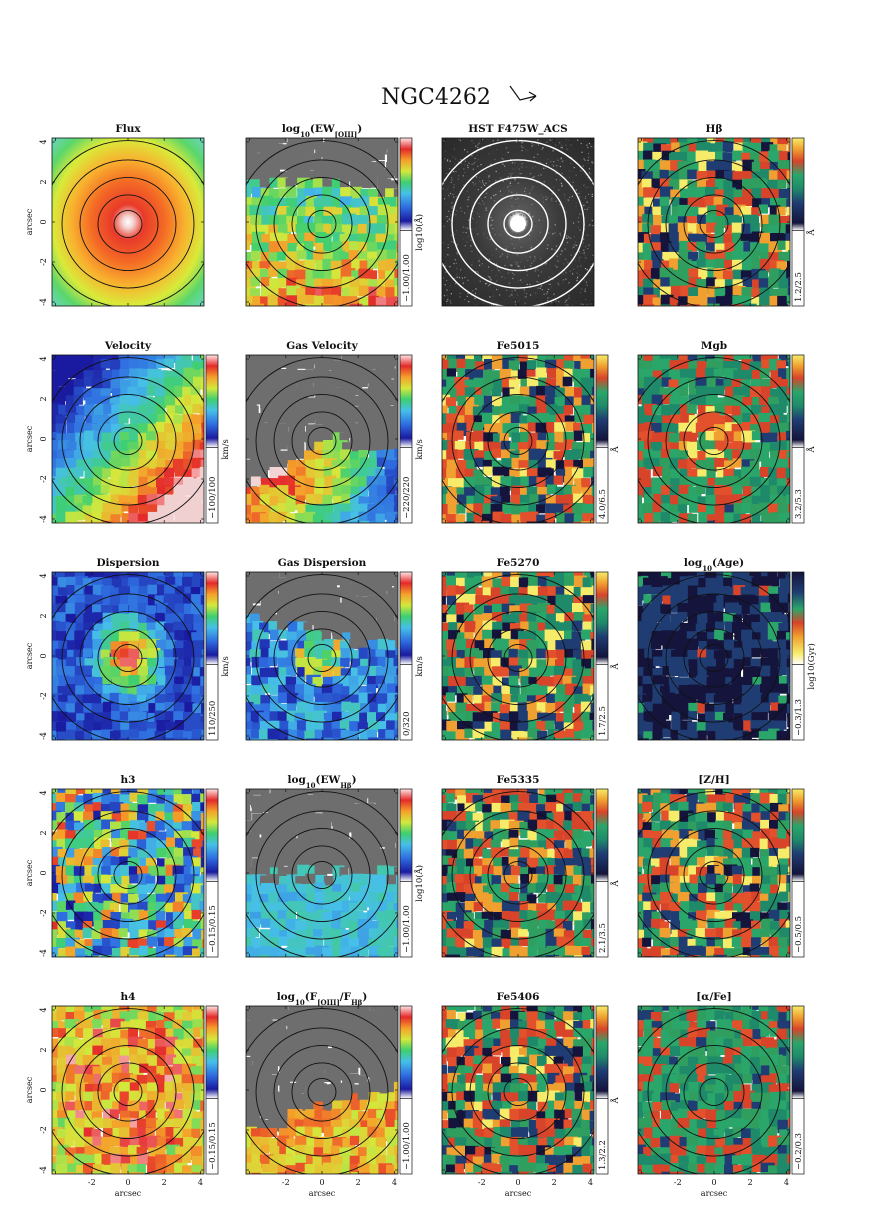 The height and width of the screenshot is (1232, 872). I want to click on y-tick-label: 0, so click(43, 1089).